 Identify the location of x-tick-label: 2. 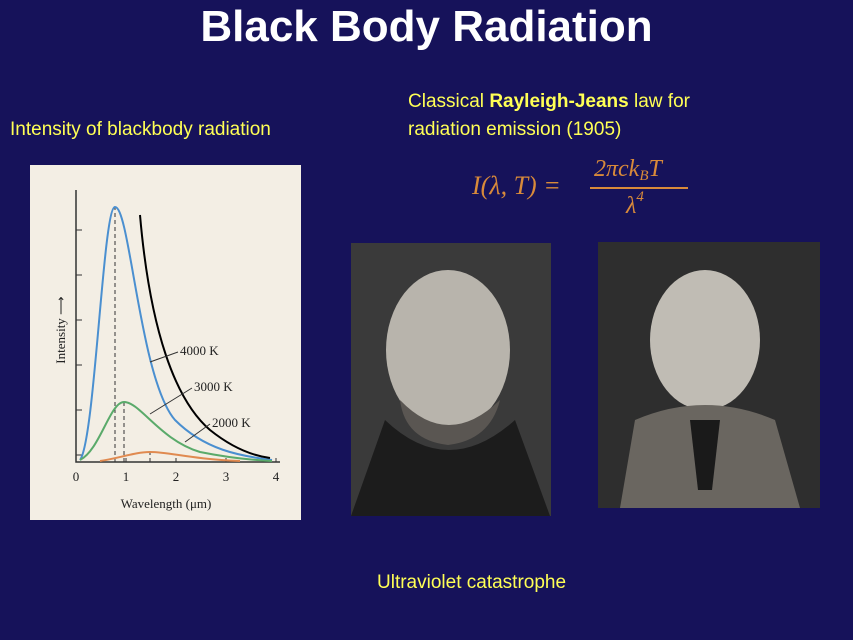
(176, 476).